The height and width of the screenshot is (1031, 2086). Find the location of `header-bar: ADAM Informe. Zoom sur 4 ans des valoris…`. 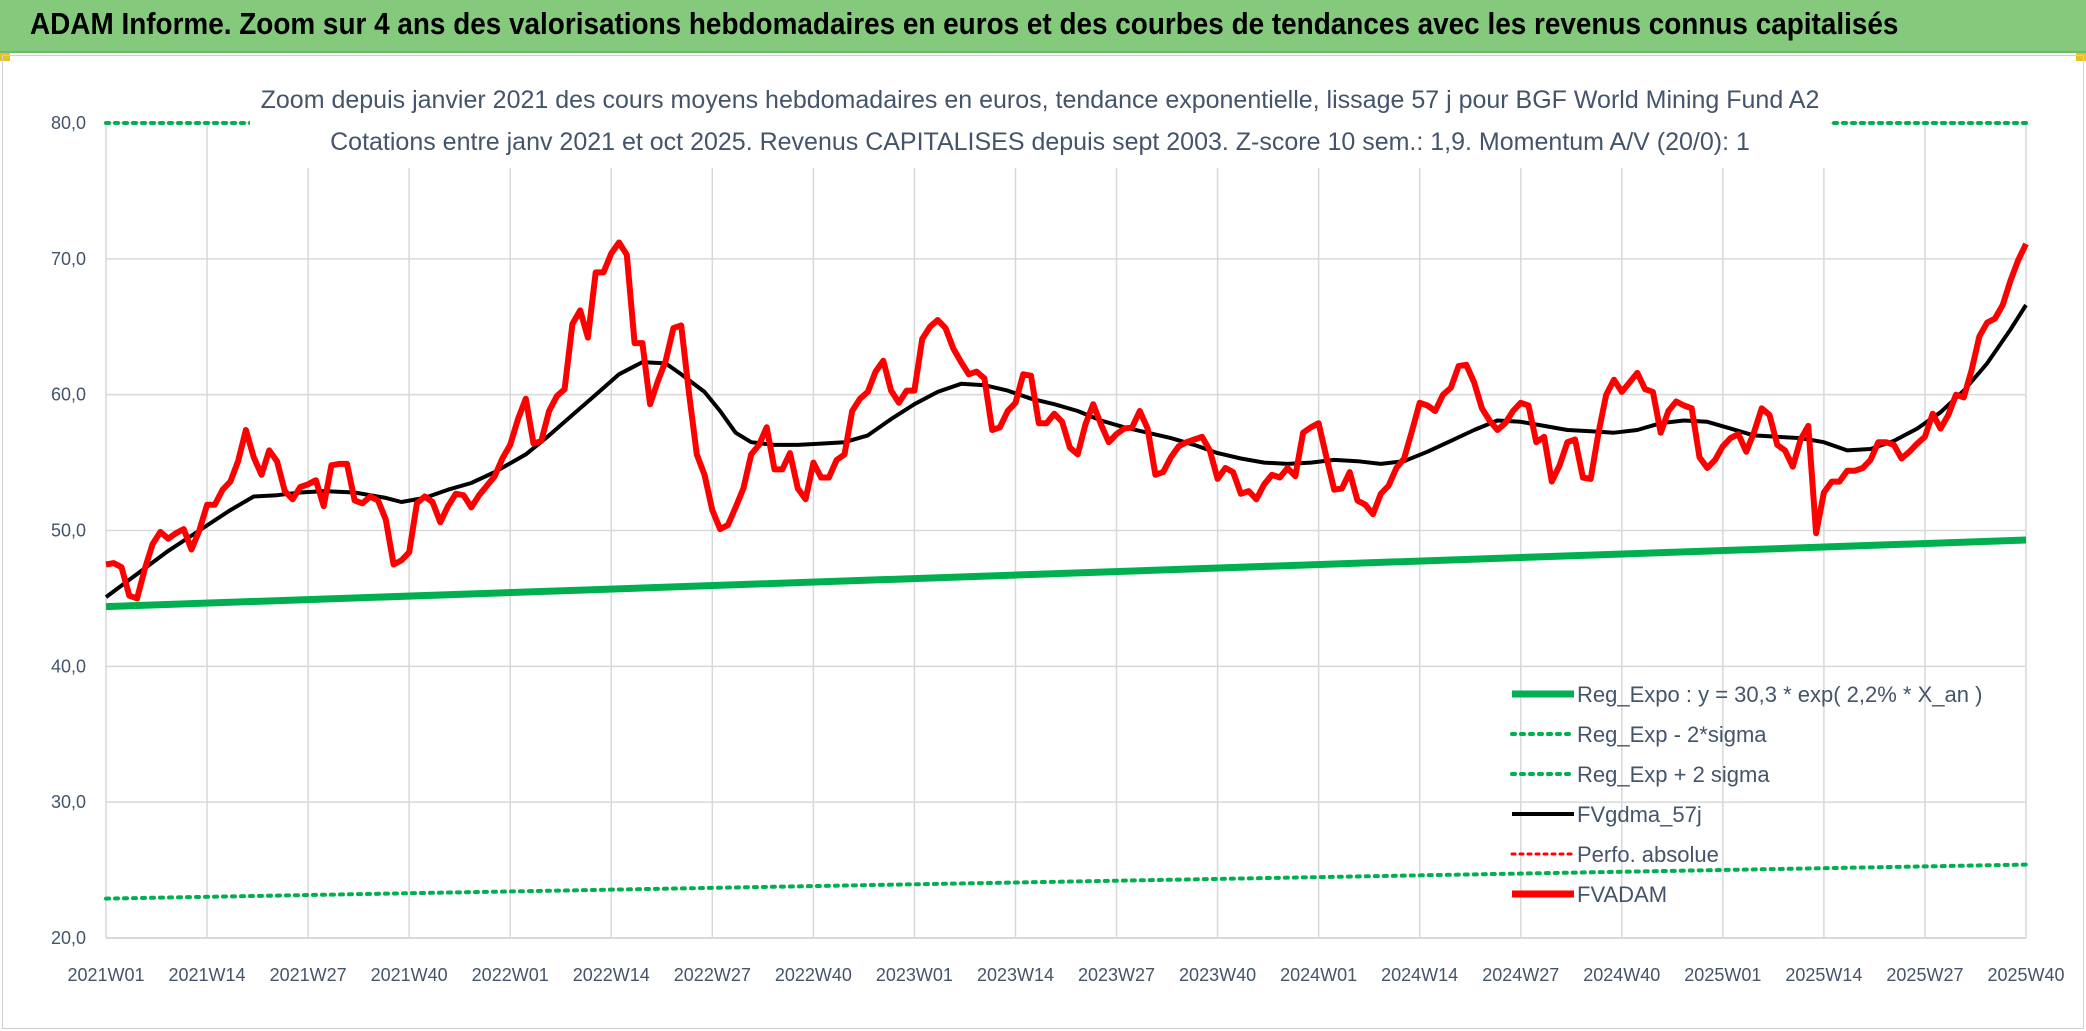

header-bar: ADAM Informe. Zoom sur 4 ans des valoris… is located at coordinates (1043, 26).